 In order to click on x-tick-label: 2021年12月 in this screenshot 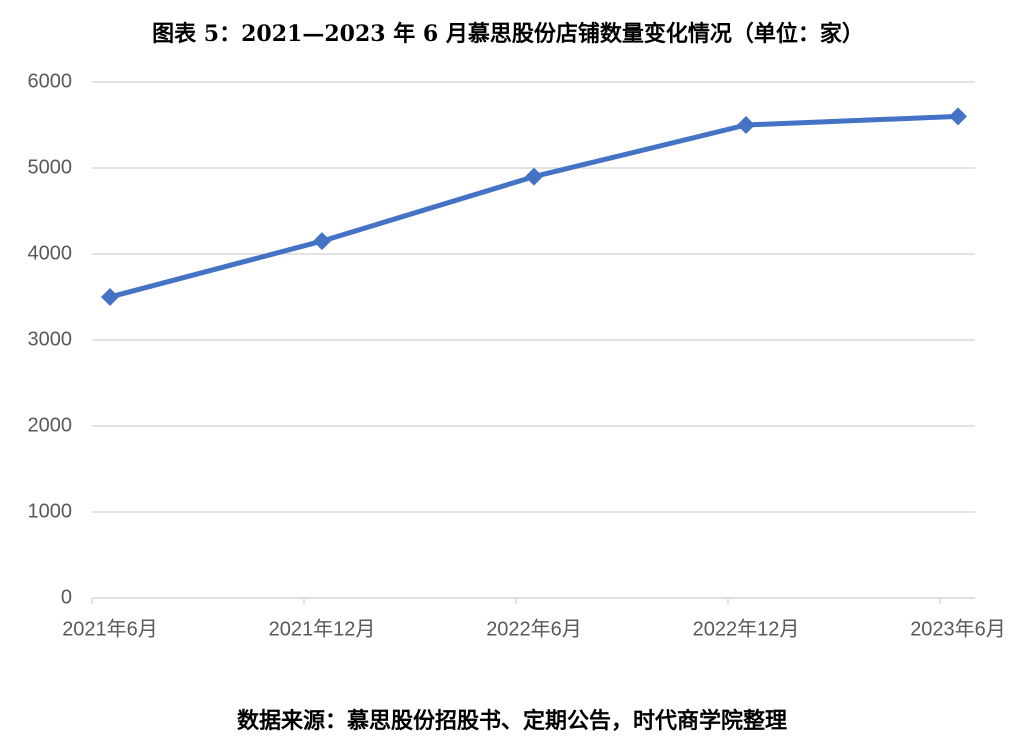, I will do `click(322, 628)`.